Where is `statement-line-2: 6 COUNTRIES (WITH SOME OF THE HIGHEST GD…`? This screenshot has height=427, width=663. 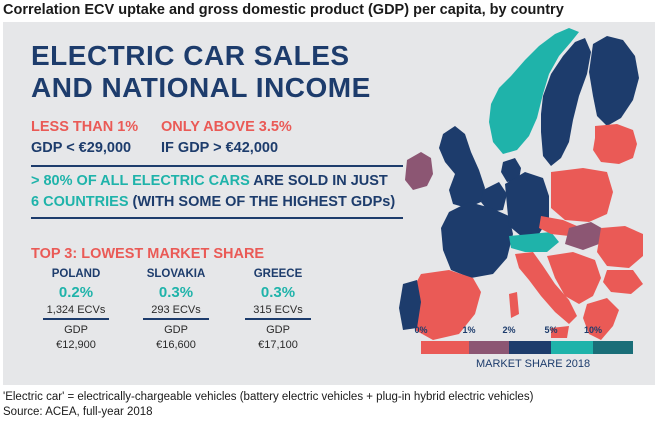
statement-line-2: 6 COUNTRIES (WITH SOME OF THE HIGHEST GD… is located at coordinates (213, 202).